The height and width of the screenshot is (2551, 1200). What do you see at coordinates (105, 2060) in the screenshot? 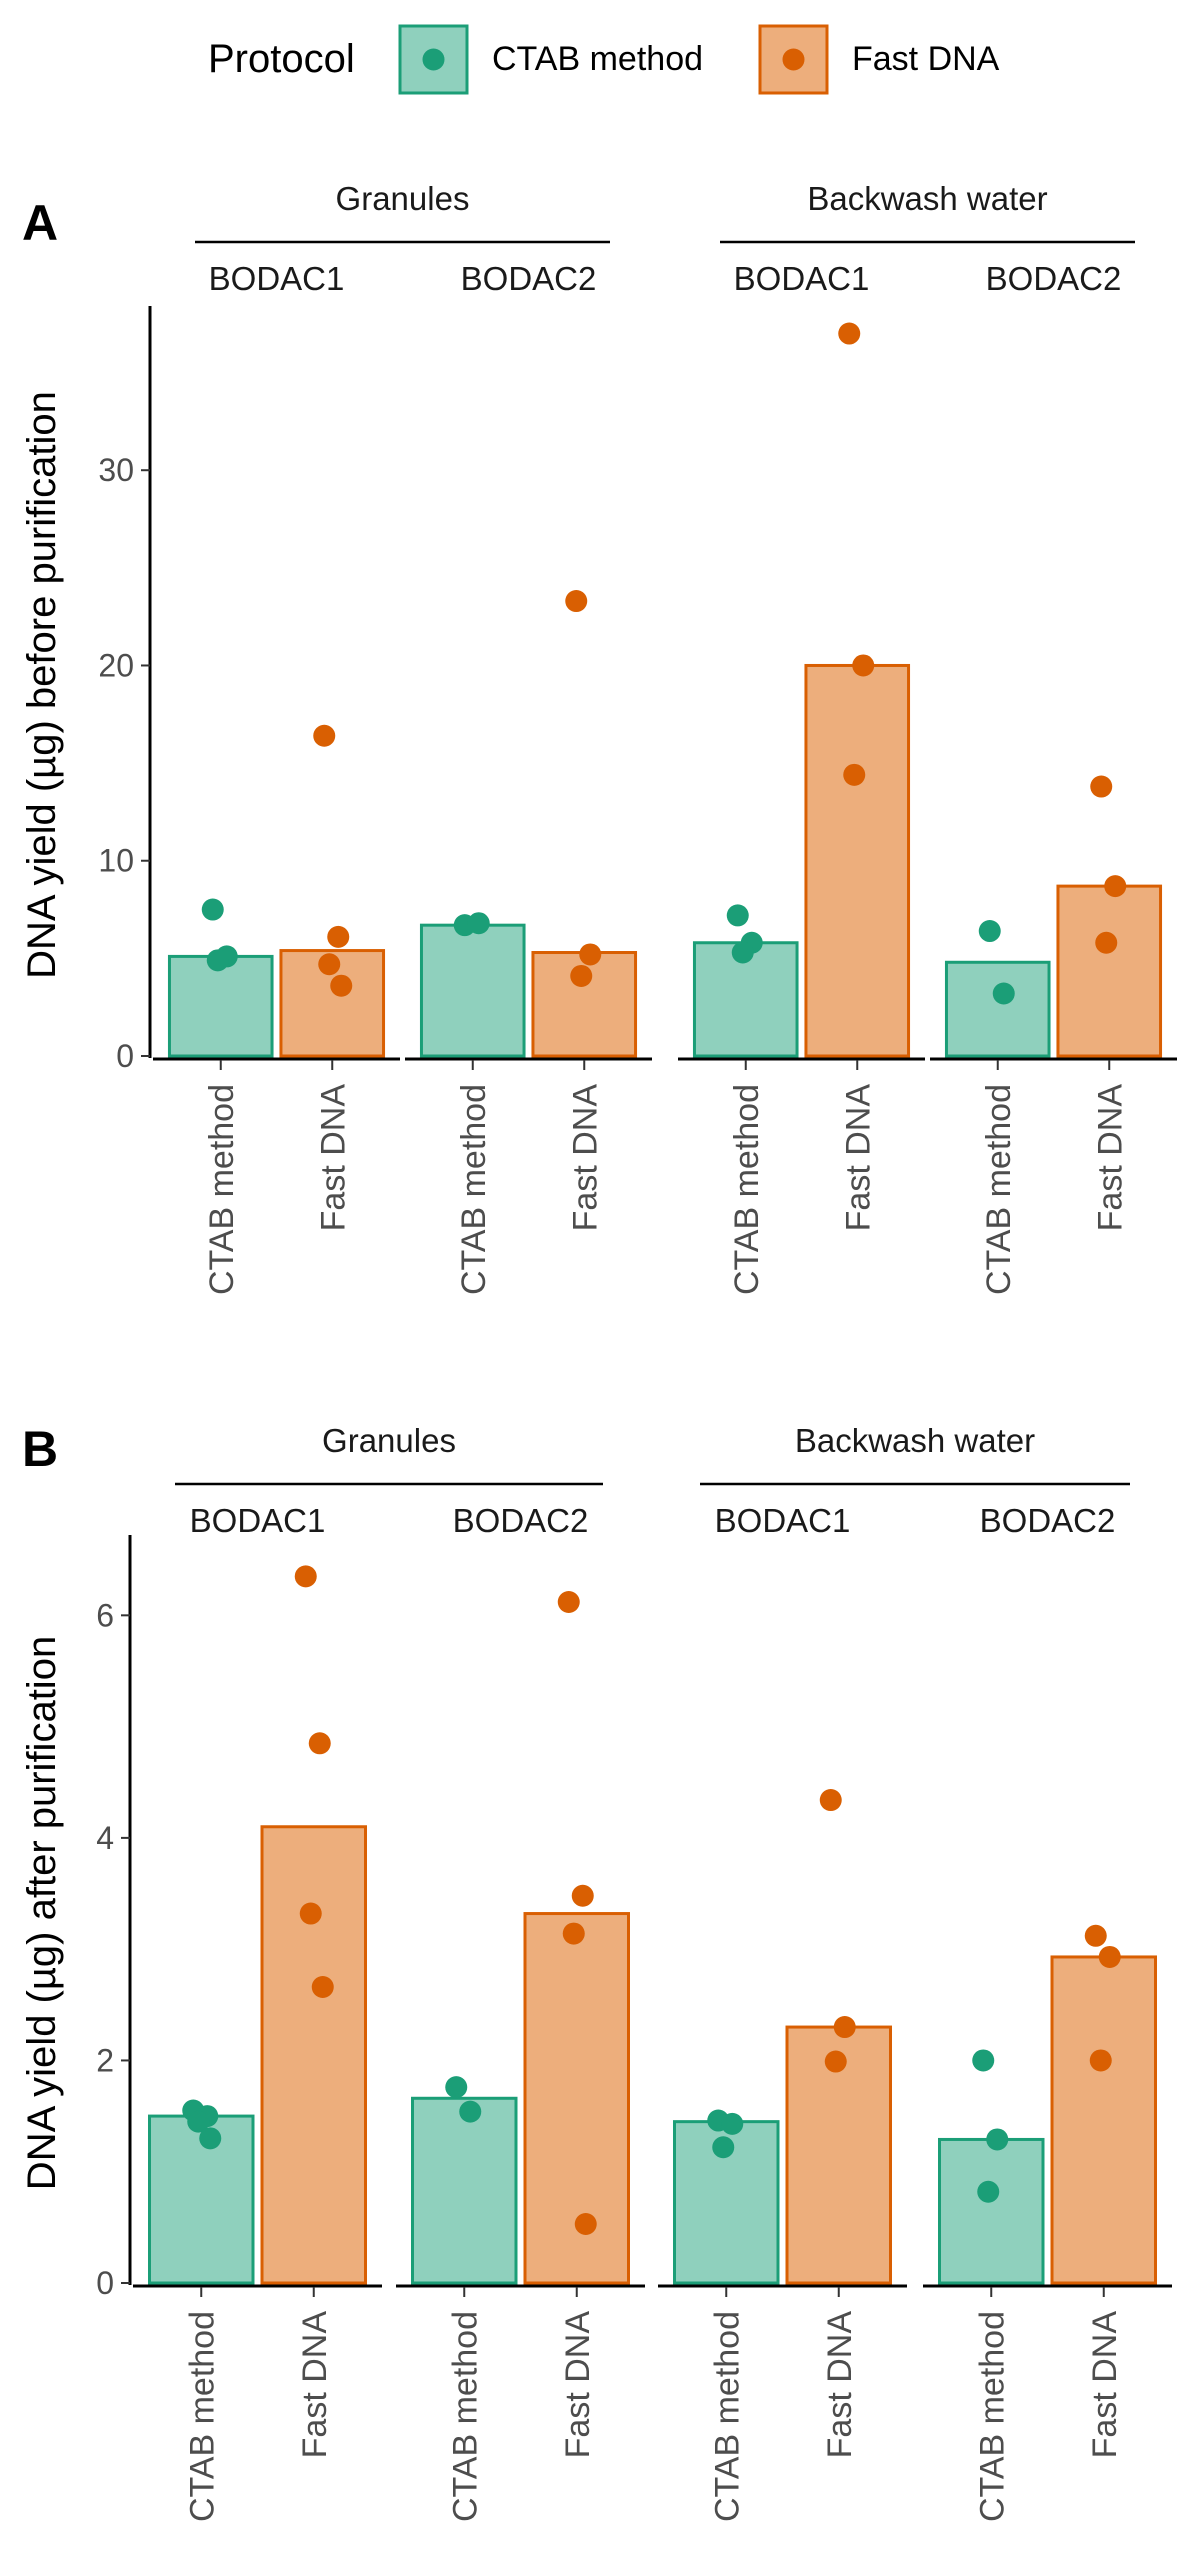
I see `y-tick-label: 2` at bounding box center [105, 2060].